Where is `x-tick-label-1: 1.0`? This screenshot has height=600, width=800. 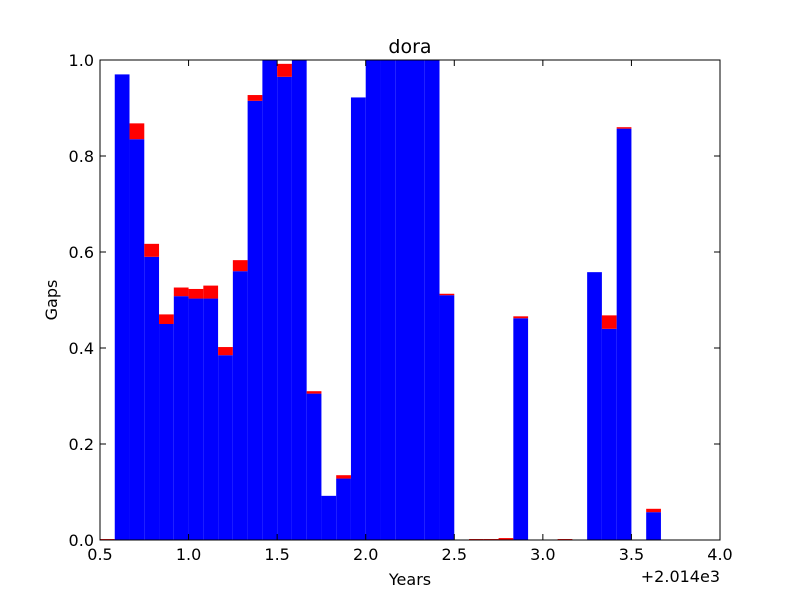
x-tick-label-1: 1.0 is located at coordinates (188, 554).